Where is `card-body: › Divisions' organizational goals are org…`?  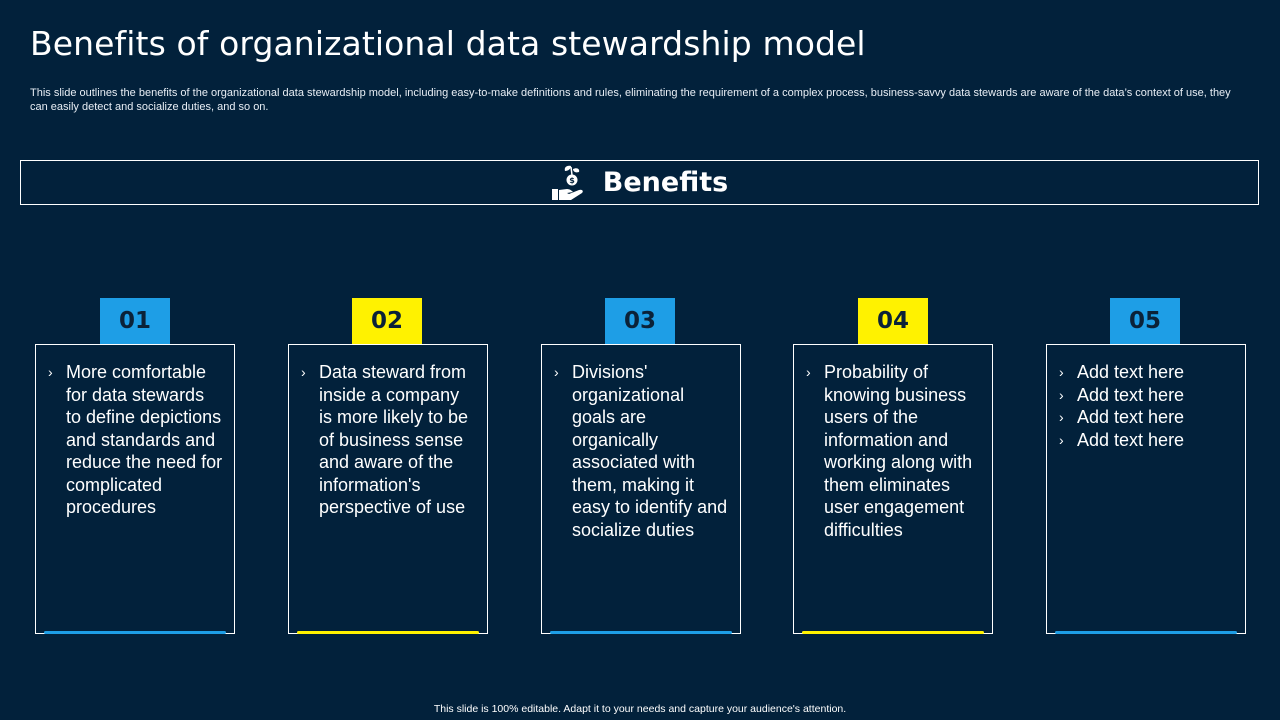 card-body: › Divisions' organizational goals are org… is located at coordinates (641, 489).